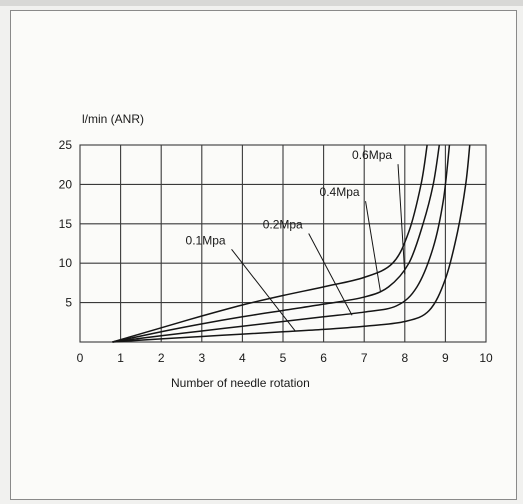 The width and height of the screenshot is (523, 504). What do you see at coordinates (240, 383) in the screenshot?
I see `x-axis-label: Number of needle rotation` at bounding box center [240, 383].